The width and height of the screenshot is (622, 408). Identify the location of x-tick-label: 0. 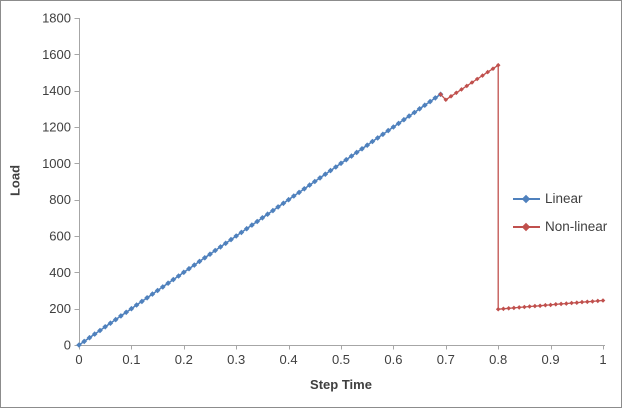
(78, 359).